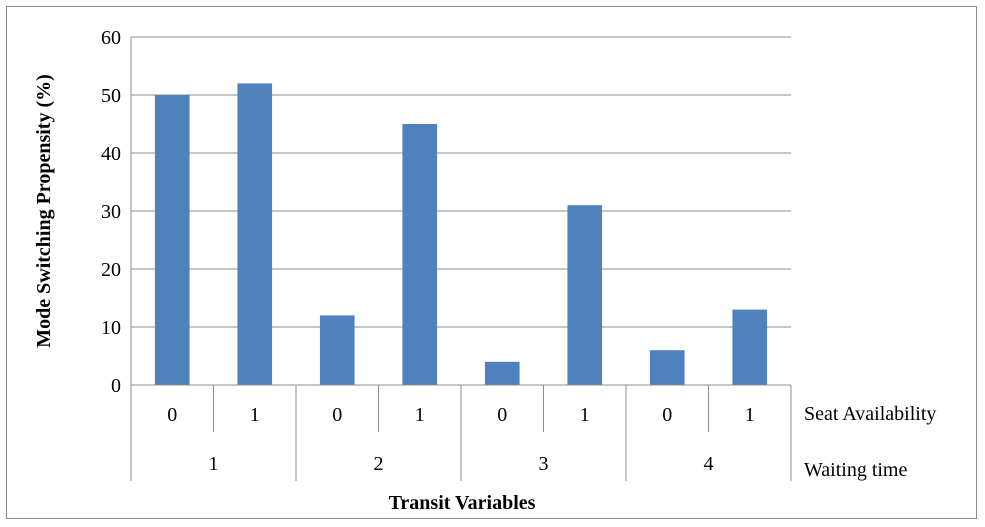  I want to click on seat-availability-level-label: Seat Availability, so click(870, 414).